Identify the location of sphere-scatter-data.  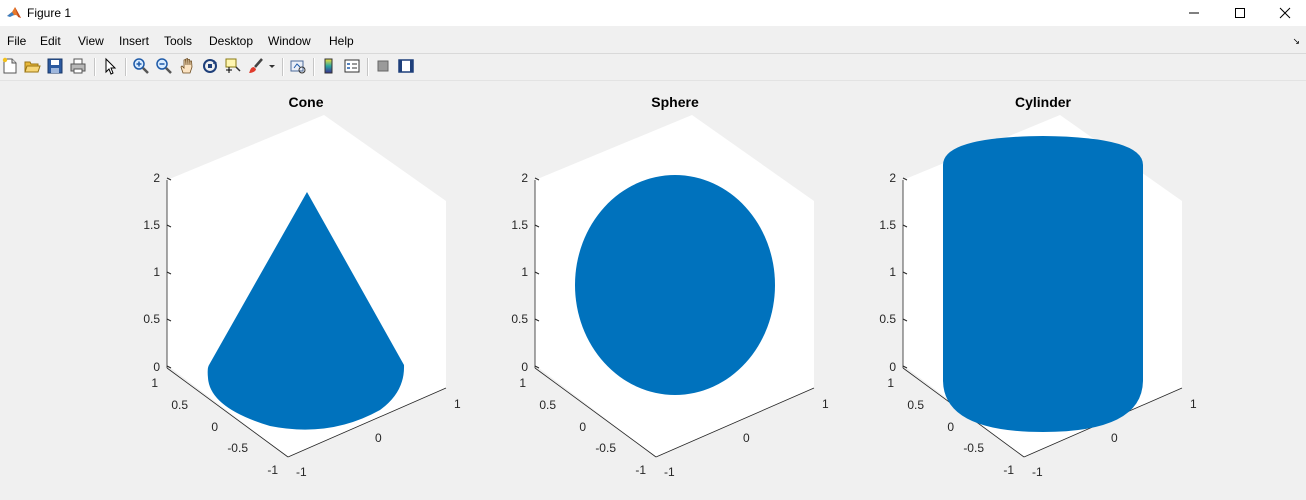
(675, 285).